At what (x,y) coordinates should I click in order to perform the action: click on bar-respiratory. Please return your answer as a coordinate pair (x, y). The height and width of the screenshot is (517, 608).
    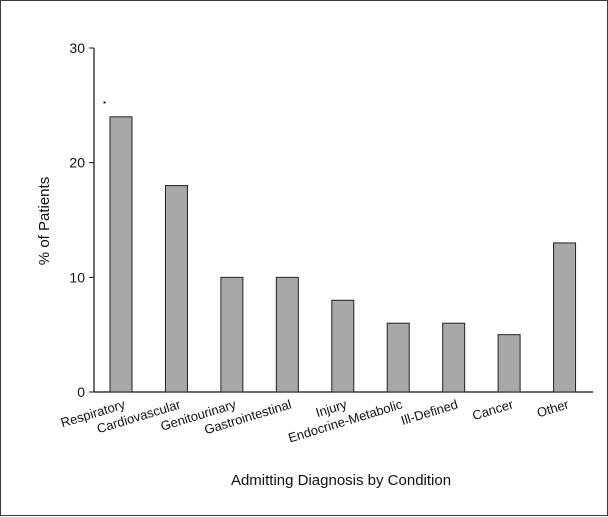
    Looking at the image, I should click on (121, 254).